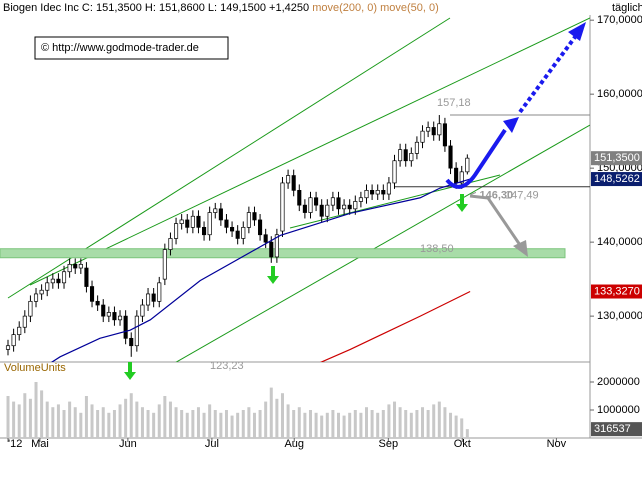  Describe the element at coordinates (617, 291) in the screenshot. I see `price-label: 133,3270` at that location.